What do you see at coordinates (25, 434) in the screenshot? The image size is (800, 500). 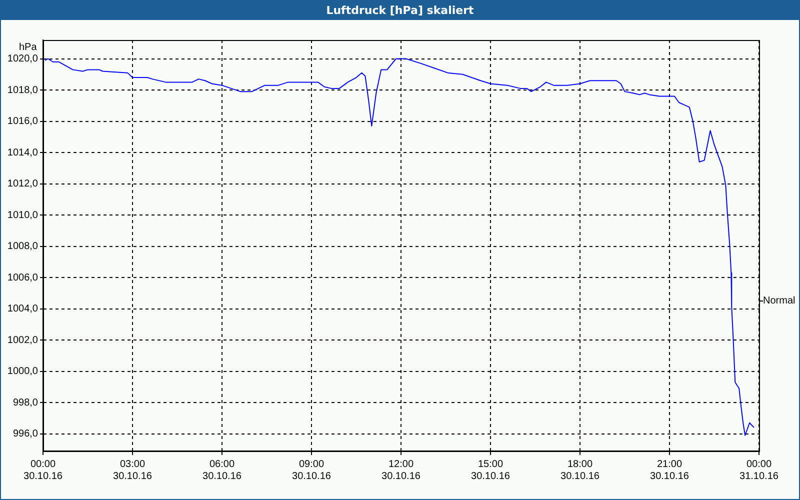 I see `y-tick-label: 996,0` at bounding box center [25, 434].